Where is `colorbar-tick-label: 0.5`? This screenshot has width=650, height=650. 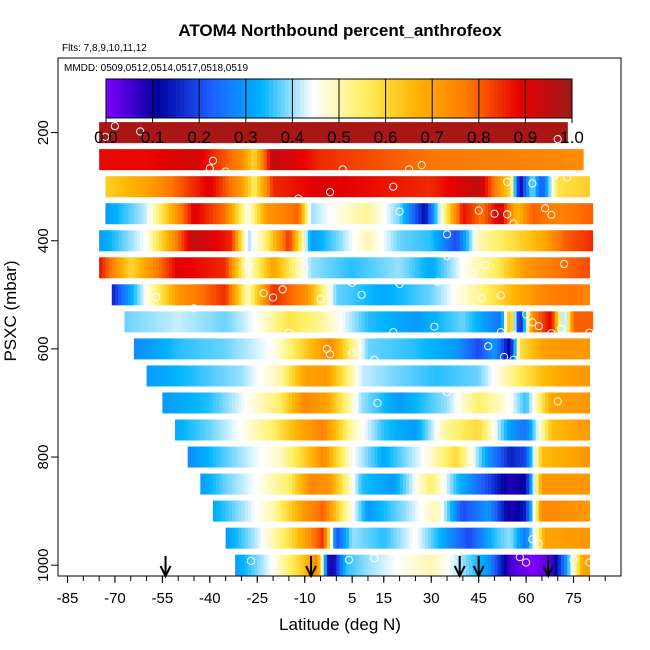 colorbar-tick-label: 0.5 is located at coordinates (339, 137).